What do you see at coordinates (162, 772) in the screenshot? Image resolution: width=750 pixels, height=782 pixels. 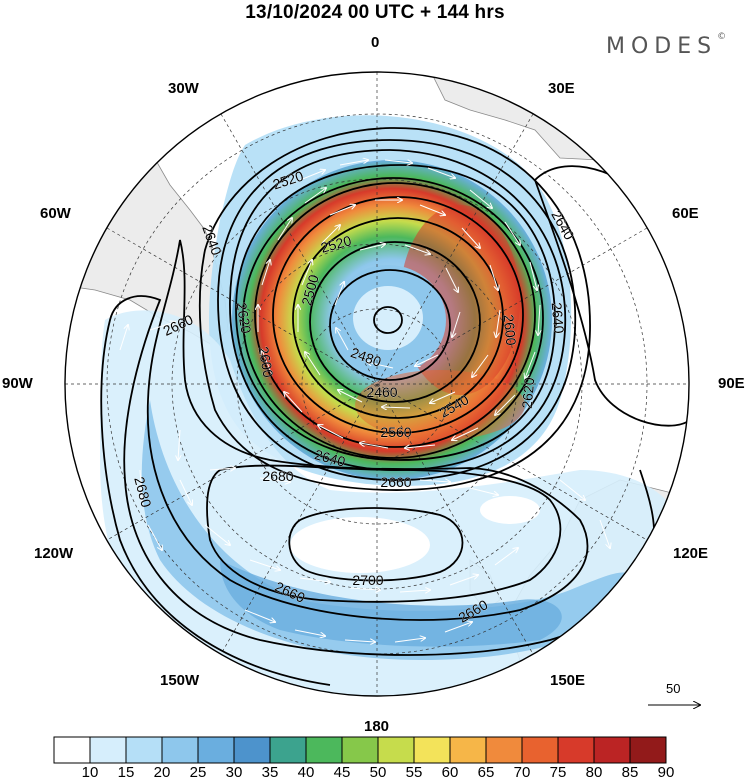 I see `colorbar-tick-label: 20` at bounding box center [162, 772].